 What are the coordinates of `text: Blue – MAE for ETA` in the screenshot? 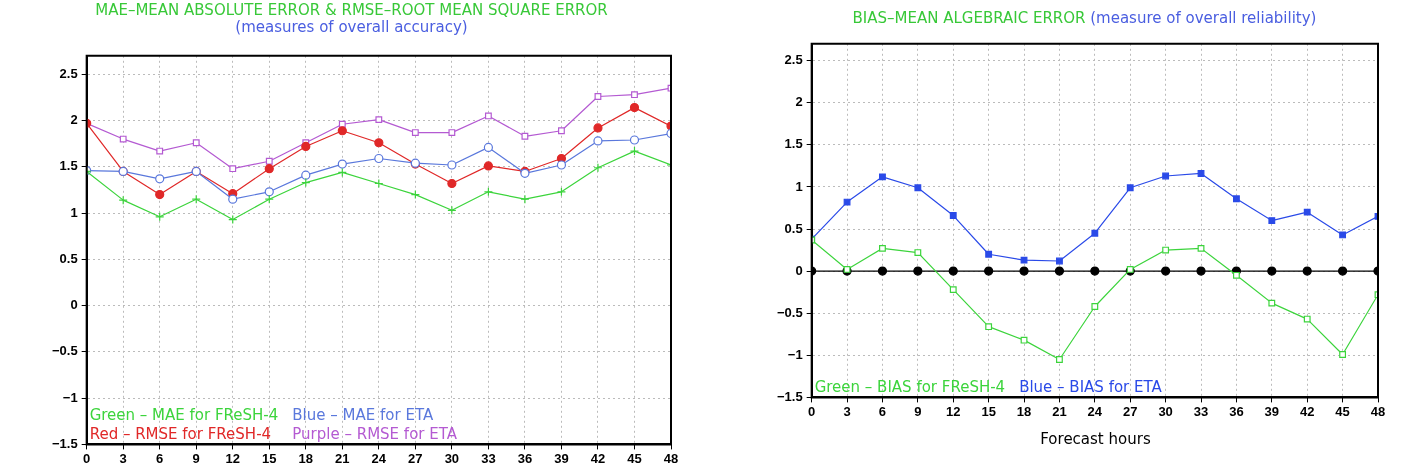 It's located at (363, 414).